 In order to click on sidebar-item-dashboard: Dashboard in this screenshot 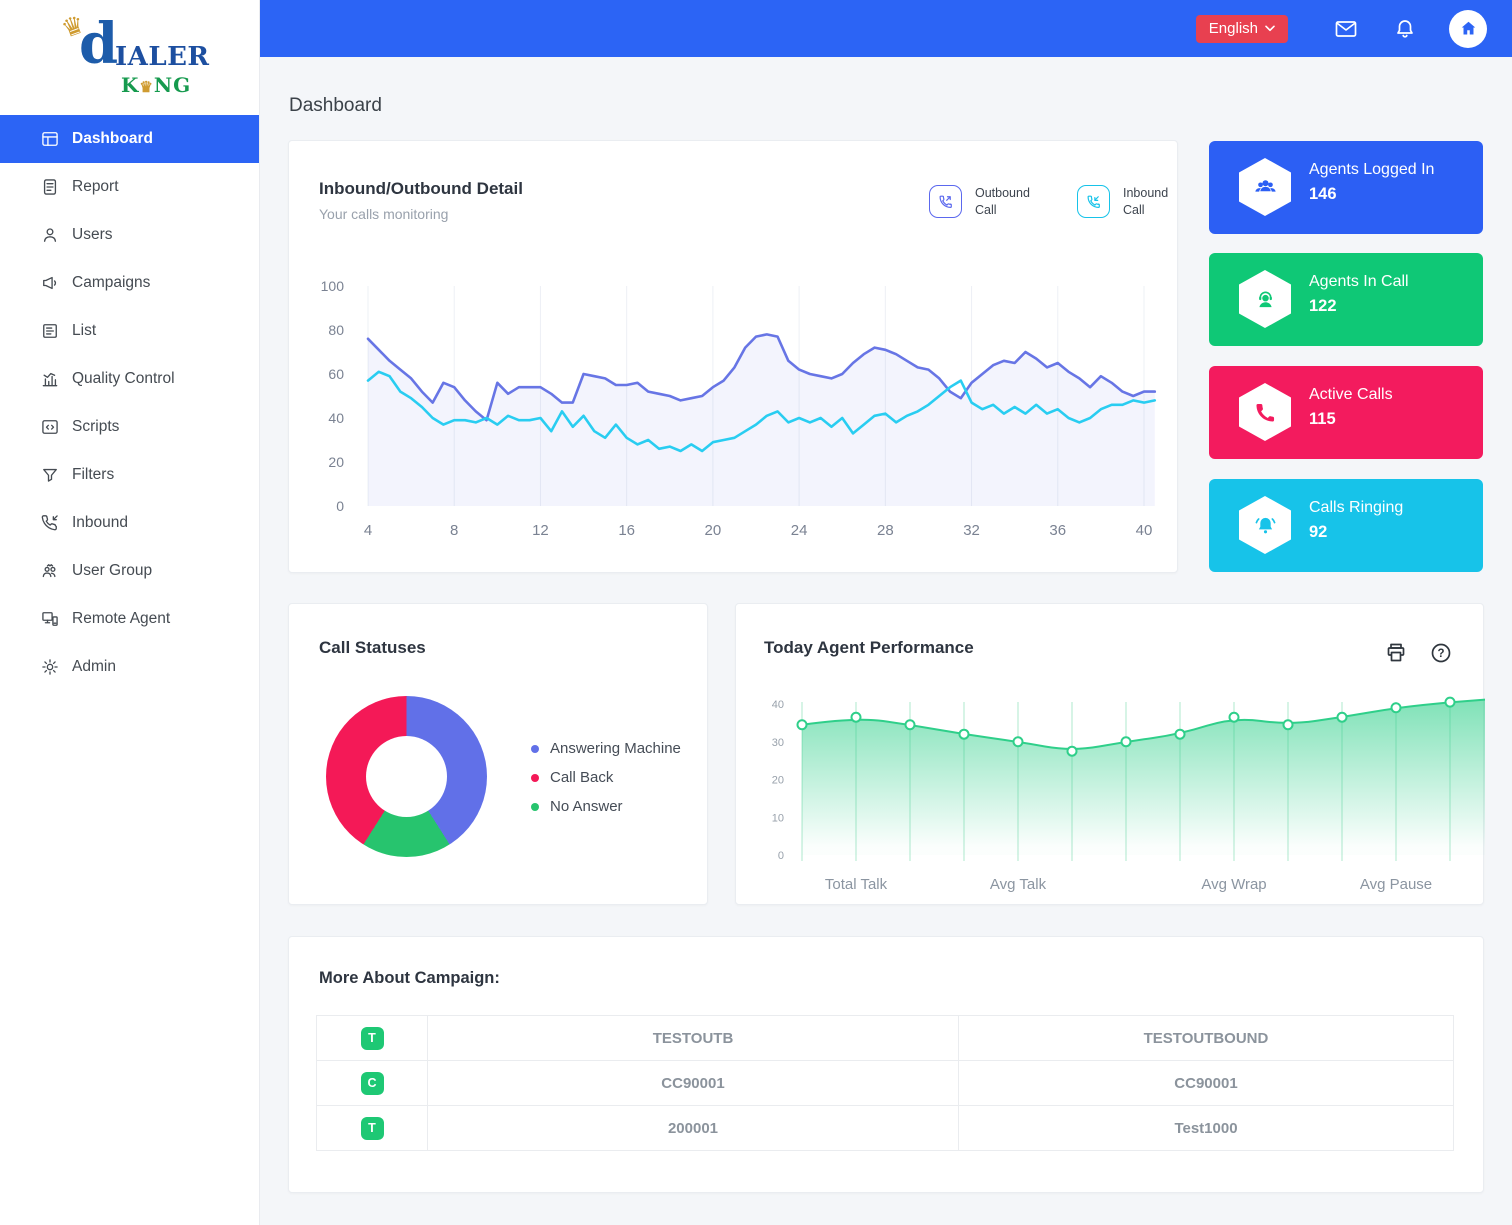, I will do `click(129, 139)`.